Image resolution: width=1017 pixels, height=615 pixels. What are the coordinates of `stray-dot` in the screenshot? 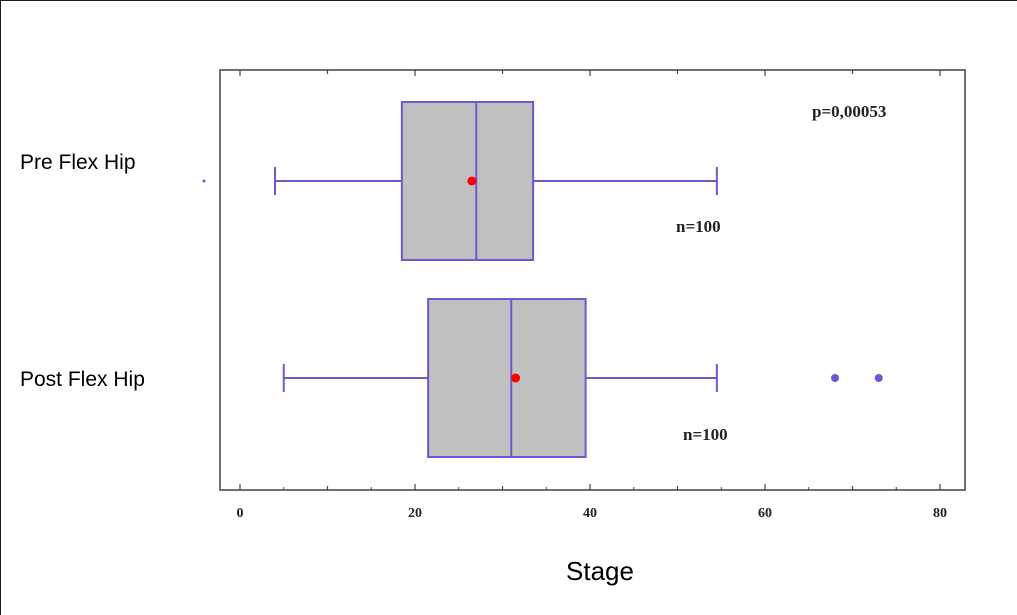 It's located at (204, 181).